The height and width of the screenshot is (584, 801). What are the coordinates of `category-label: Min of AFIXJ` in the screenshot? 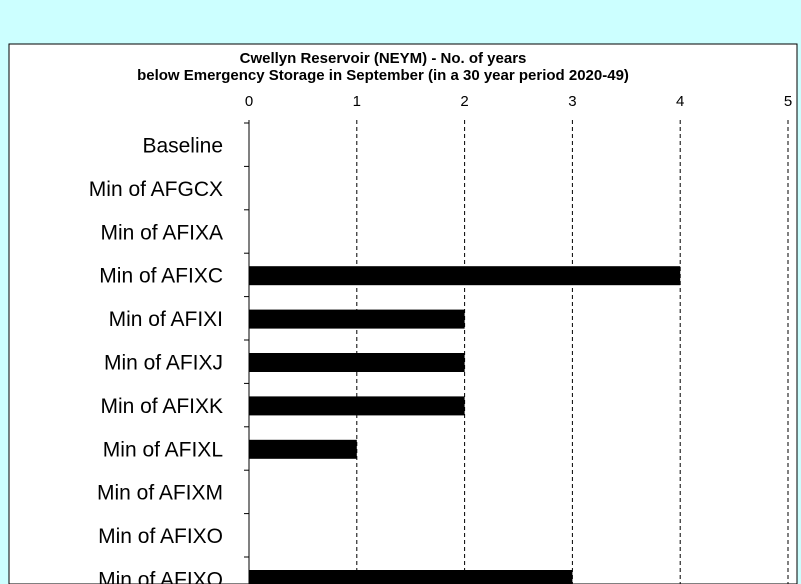 It's located at (163, 363).